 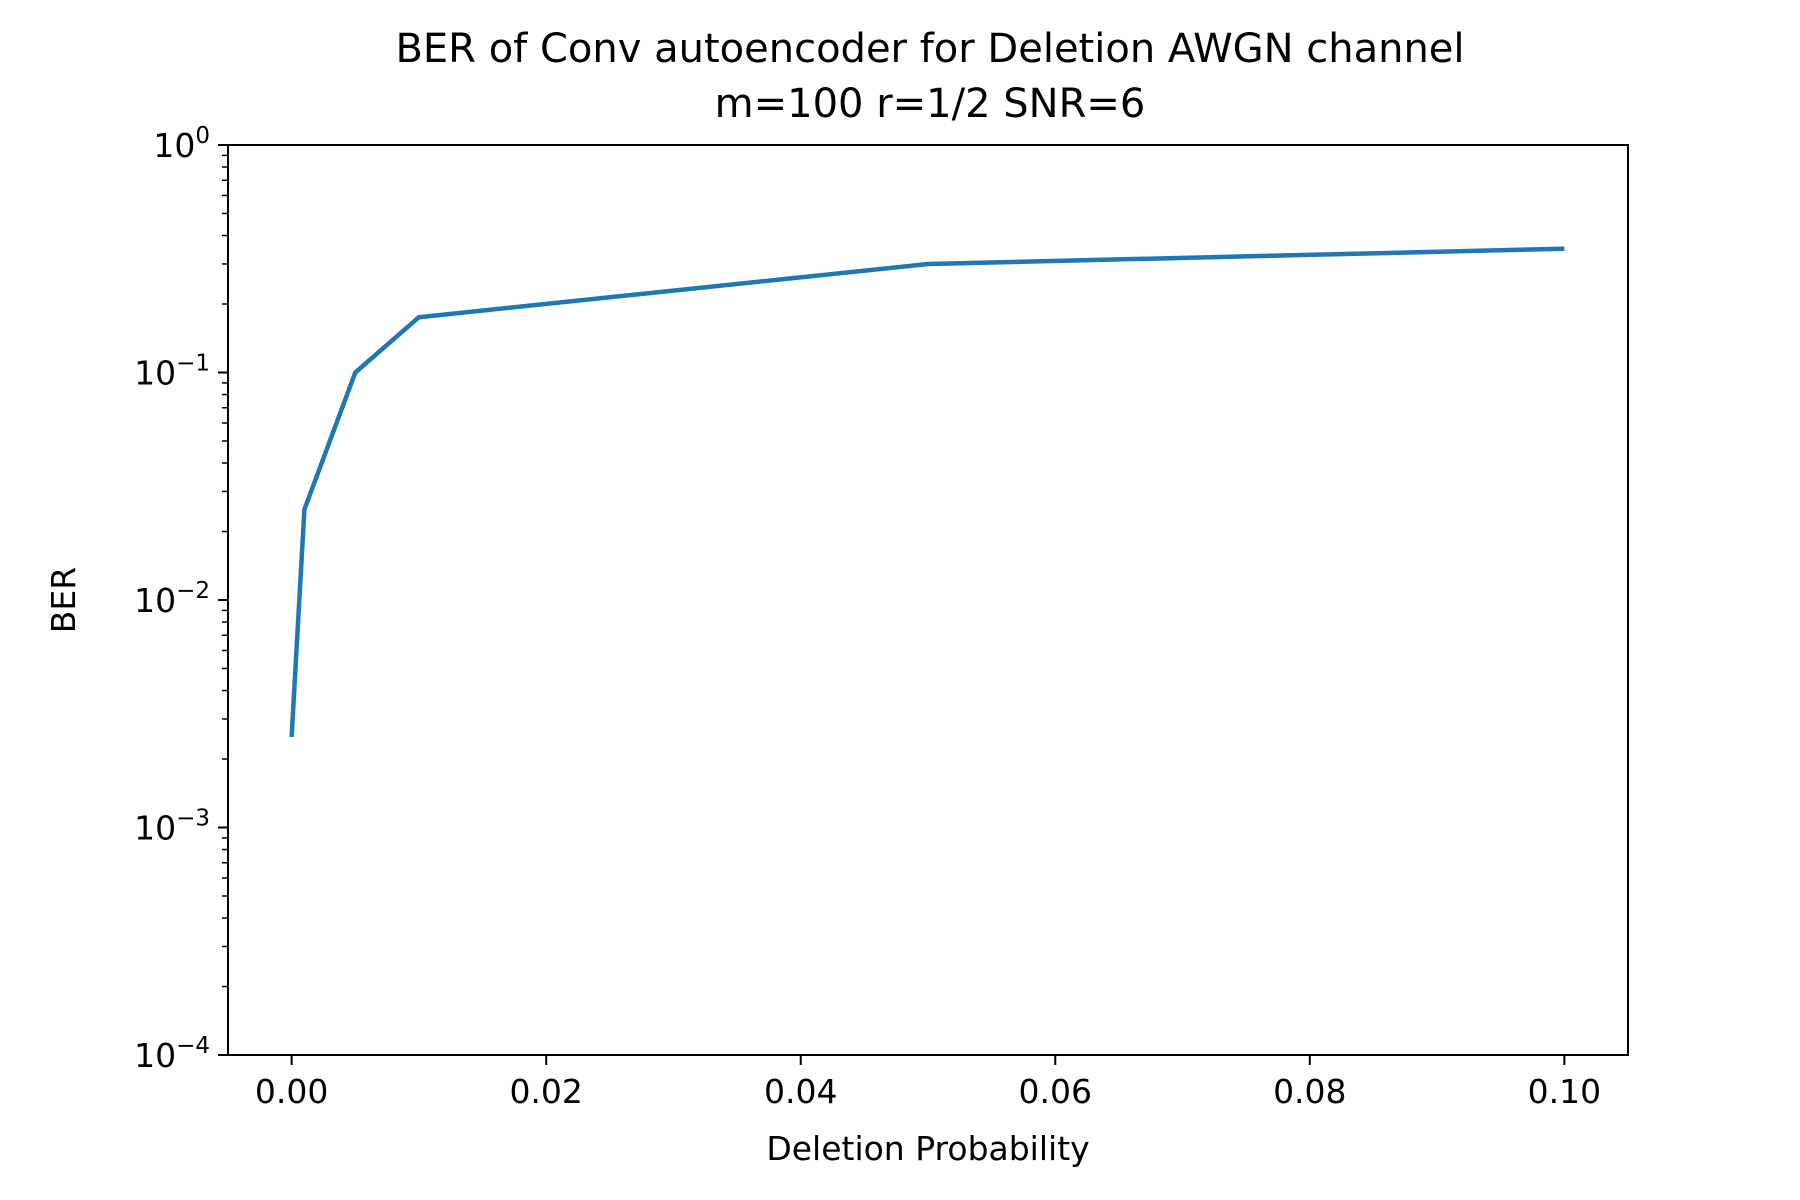 I want to click on x-tick-label: 0.02, so click(x=545, y=1091).